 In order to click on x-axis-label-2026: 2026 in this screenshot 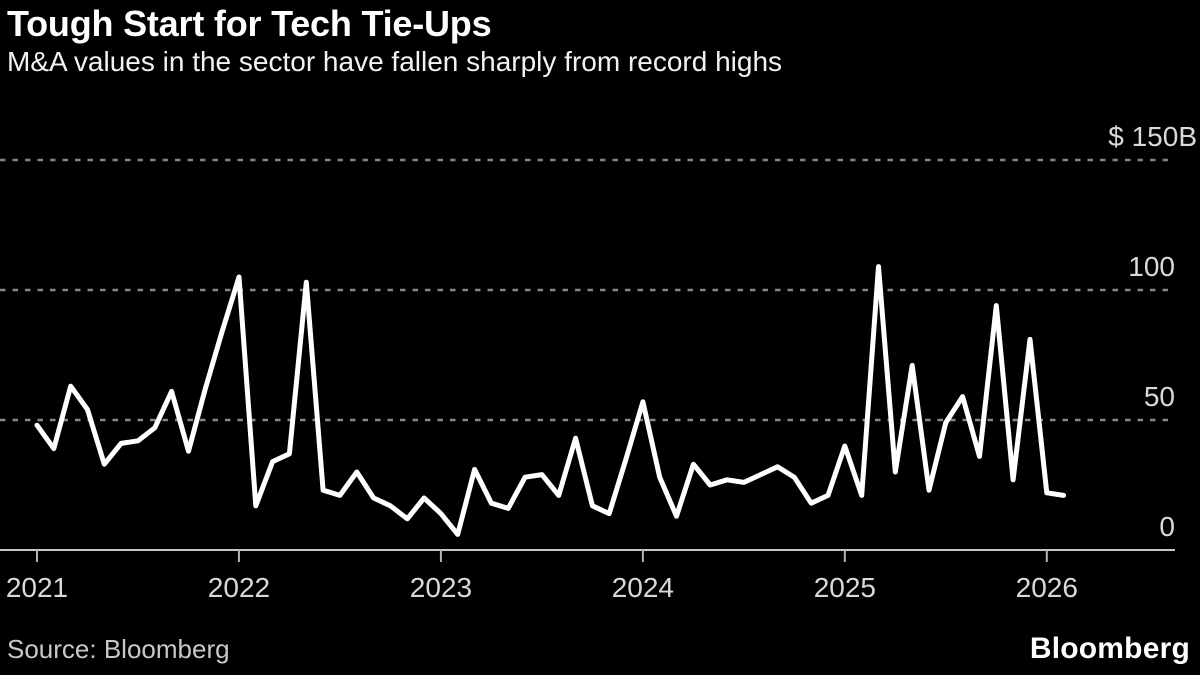, I will do `click(1047, 587)`.